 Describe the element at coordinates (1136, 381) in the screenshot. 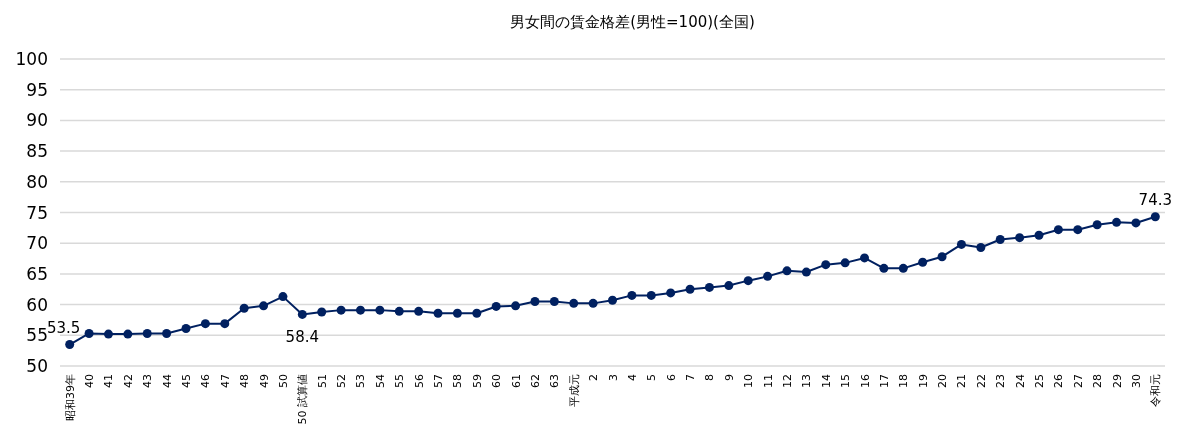

I see `x-tick-label: 30` at that location.